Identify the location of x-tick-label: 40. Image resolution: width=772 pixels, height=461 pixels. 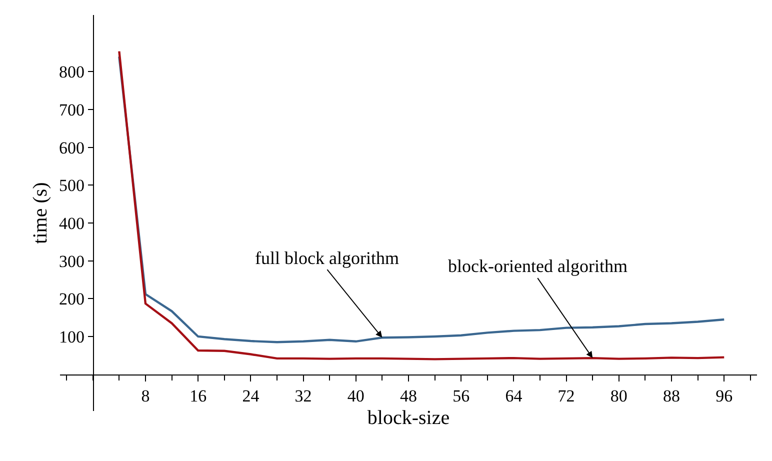
(355, 396).